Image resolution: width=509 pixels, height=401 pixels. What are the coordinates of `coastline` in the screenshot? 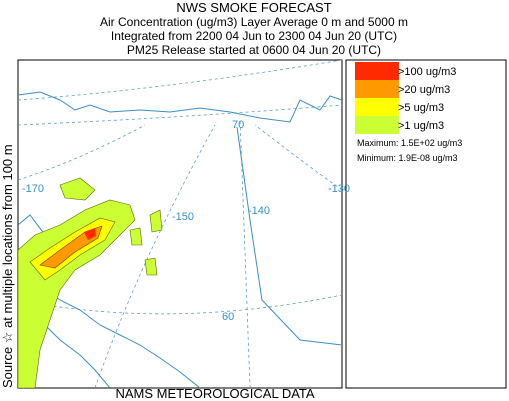 It's located at (180, 107).